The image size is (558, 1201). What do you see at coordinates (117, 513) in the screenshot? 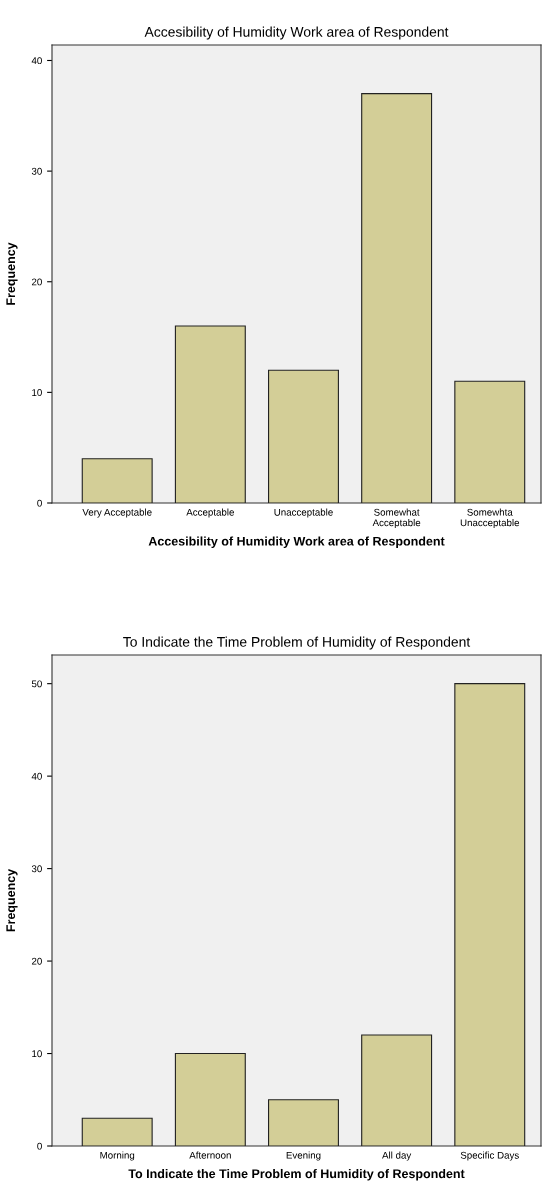
I see `x-tick-label: Very Acceptable` at bounding box center [117, 513].